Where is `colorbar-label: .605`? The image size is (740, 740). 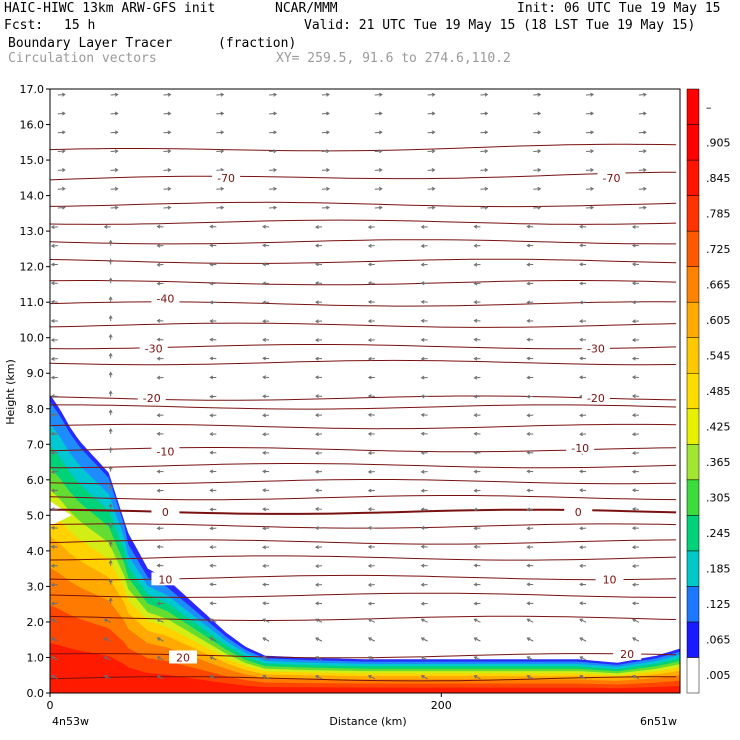
colorbar-label: .605 is located at coordinates (718, 320).